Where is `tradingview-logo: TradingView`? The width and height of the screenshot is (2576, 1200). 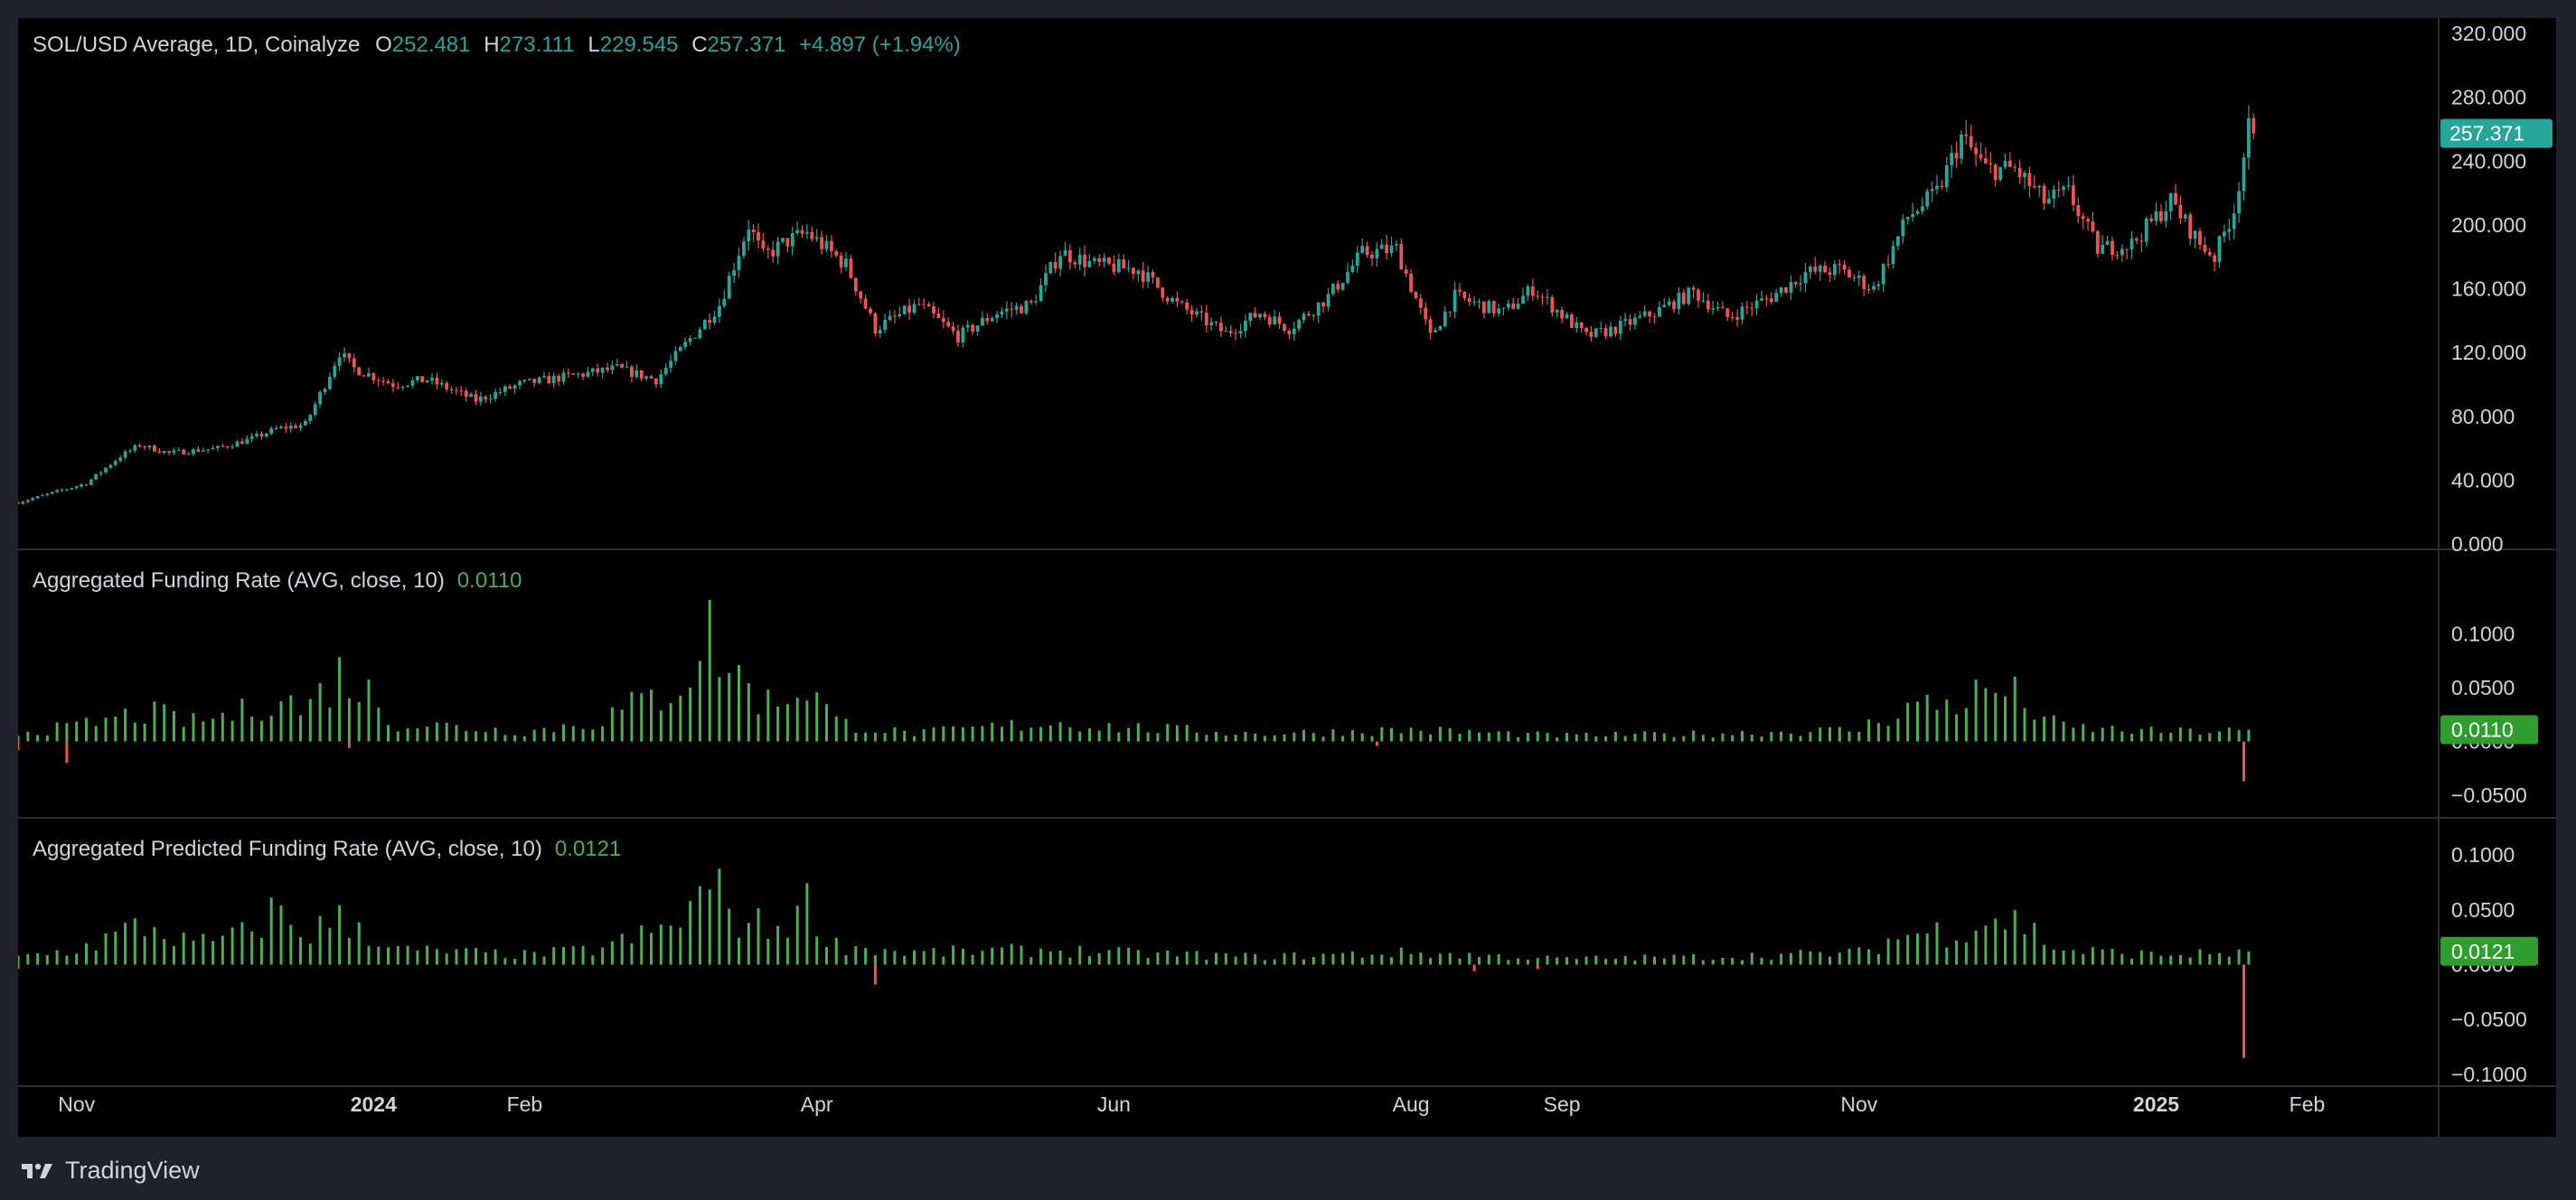 tradingview-logo: TradingView is located at coordinates (110, 1171).